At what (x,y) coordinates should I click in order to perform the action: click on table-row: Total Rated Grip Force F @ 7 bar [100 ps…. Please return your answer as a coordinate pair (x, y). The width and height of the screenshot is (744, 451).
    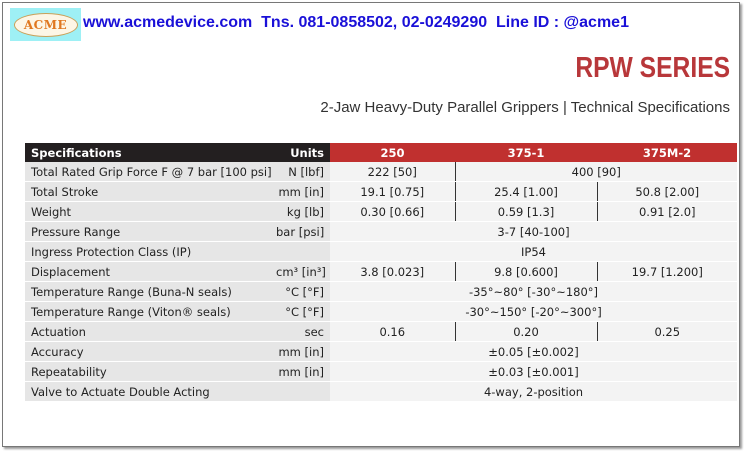
    Looking at the image, I should click on (381, 172).